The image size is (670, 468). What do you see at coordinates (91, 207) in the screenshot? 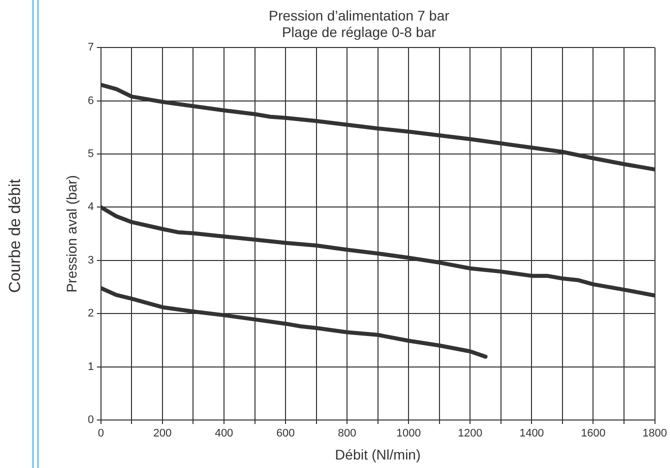
I see `y-tick-label: 4` at bounding box center [91, 207].